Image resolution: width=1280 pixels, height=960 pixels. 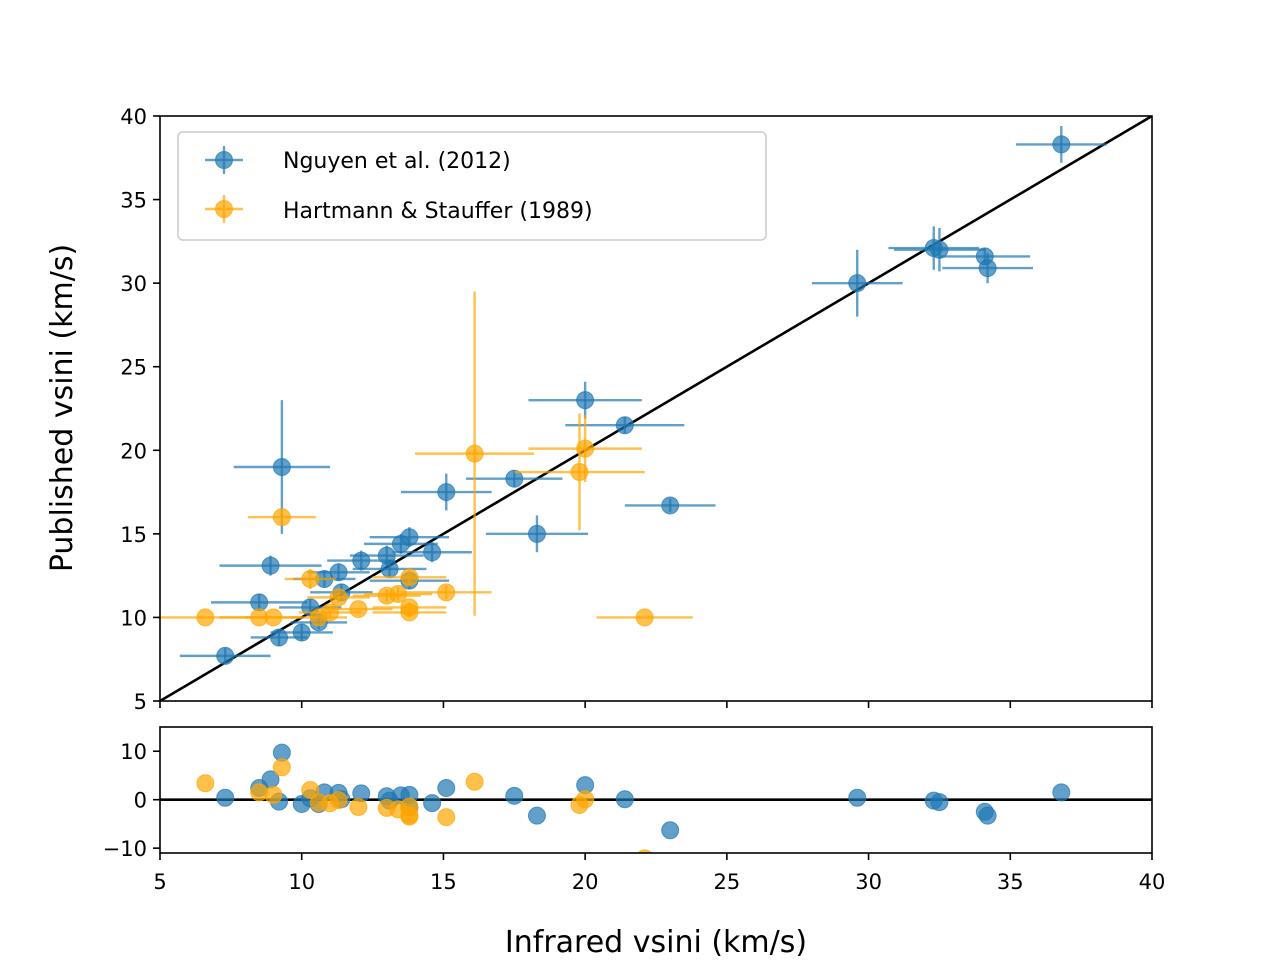 I want to click on residual-plot-frame, so click(x=656, y=790).